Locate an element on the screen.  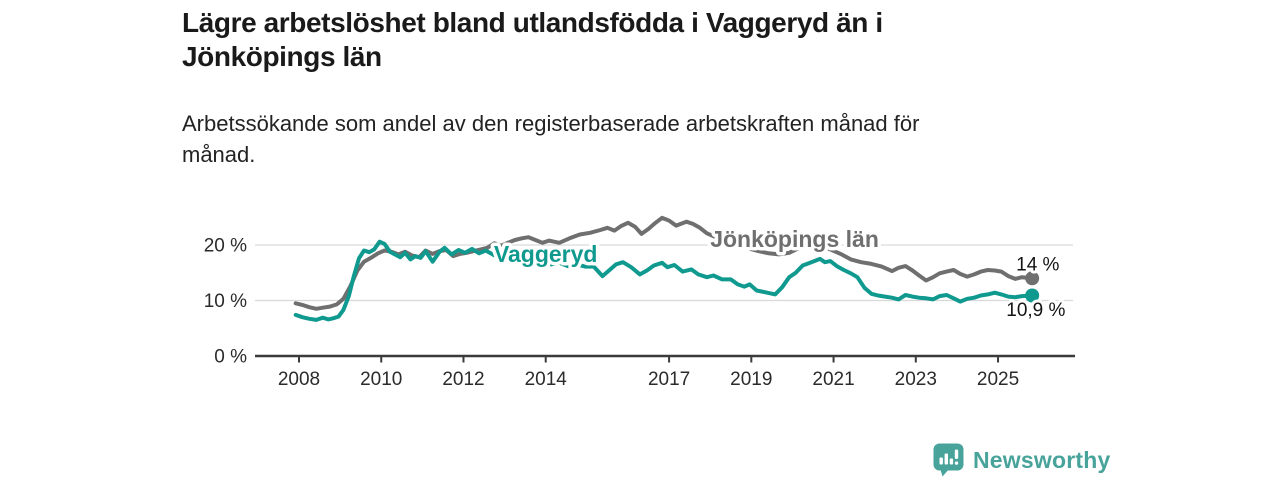
series-label-j-nk-pings-l-n: Jönköpings län is located at coordinates (794, 239).